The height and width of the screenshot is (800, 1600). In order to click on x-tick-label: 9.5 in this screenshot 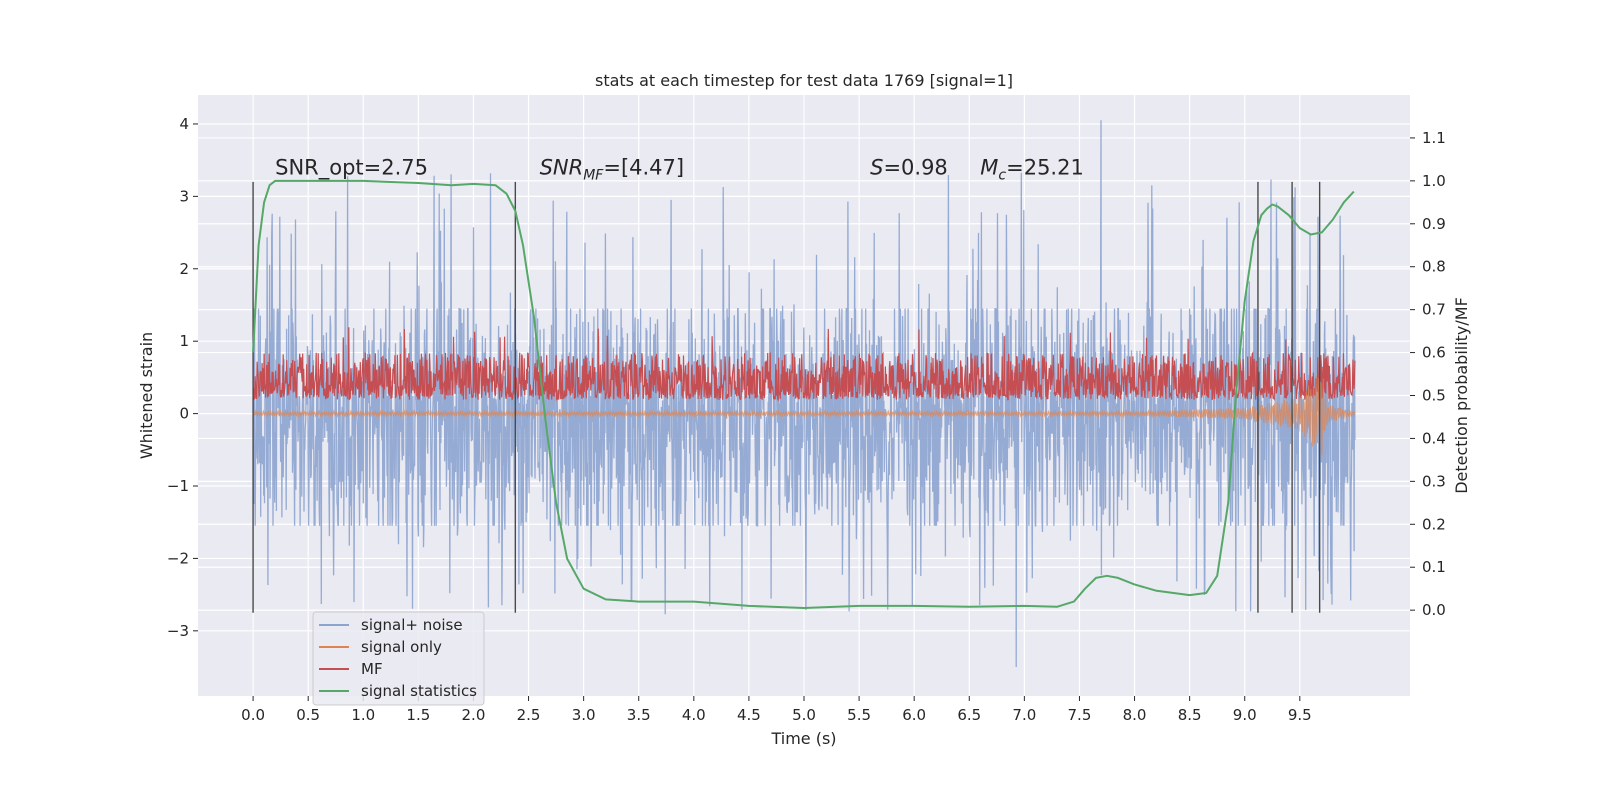, I will do `click(1300, 715)`.